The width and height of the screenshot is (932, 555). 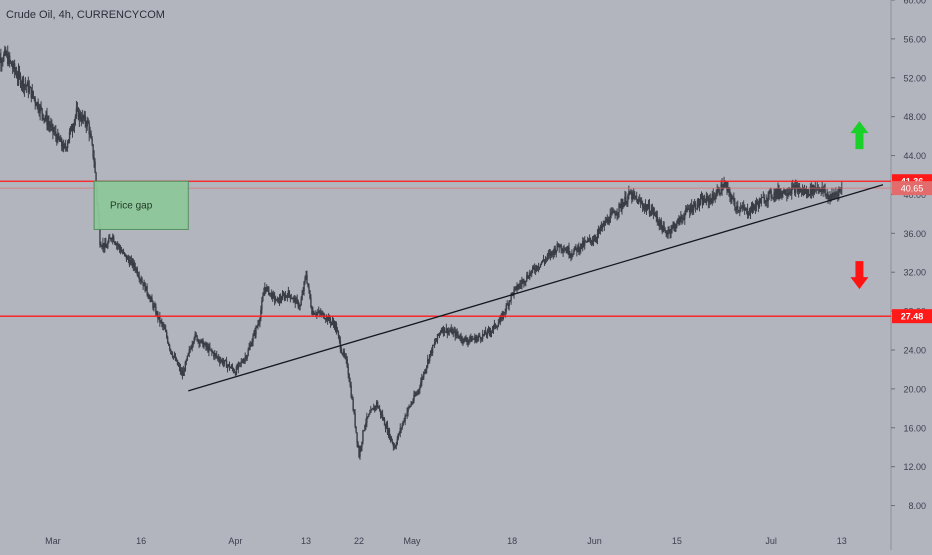 I want to click on x-tick-label: 15, so click(x=677, y=541).